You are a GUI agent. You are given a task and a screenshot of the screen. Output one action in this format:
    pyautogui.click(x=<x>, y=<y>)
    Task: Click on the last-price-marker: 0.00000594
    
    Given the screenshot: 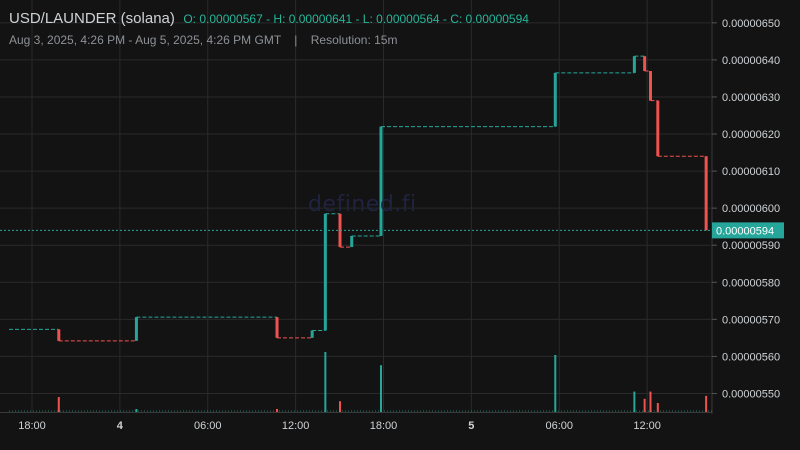 What is the action you would take?
    pyautogui.click(x=392, y=230)
    